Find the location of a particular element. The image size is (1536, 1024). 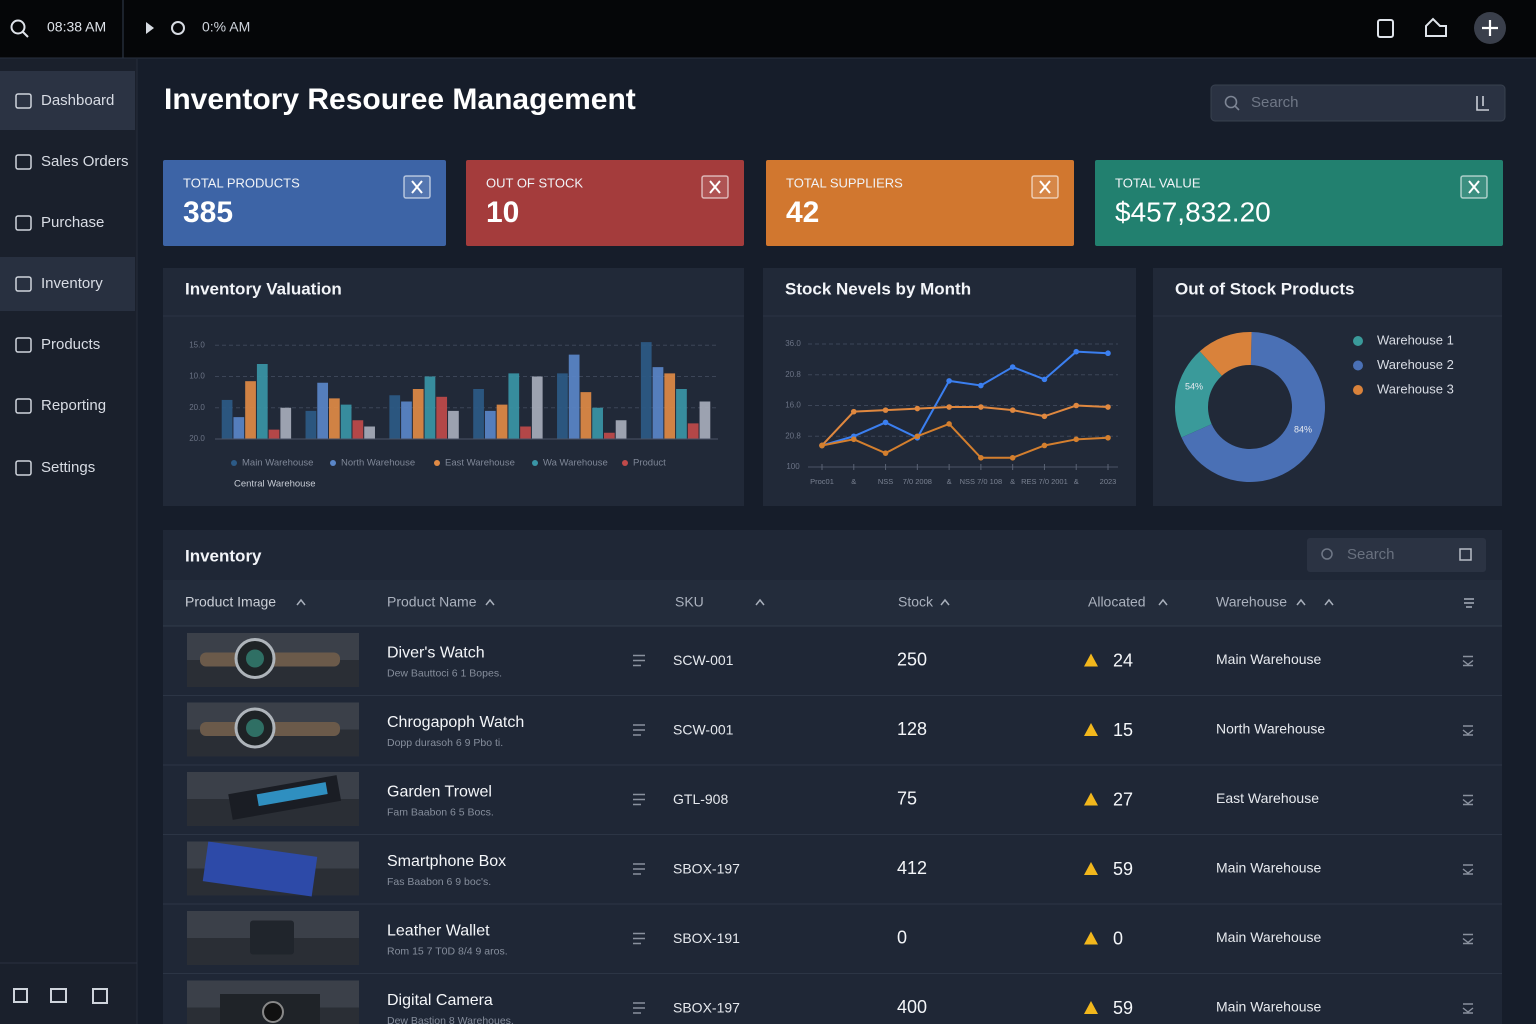

product-desc: Dew Bauttoci 6 1 Bopes. is located at coordinates (444, 673).